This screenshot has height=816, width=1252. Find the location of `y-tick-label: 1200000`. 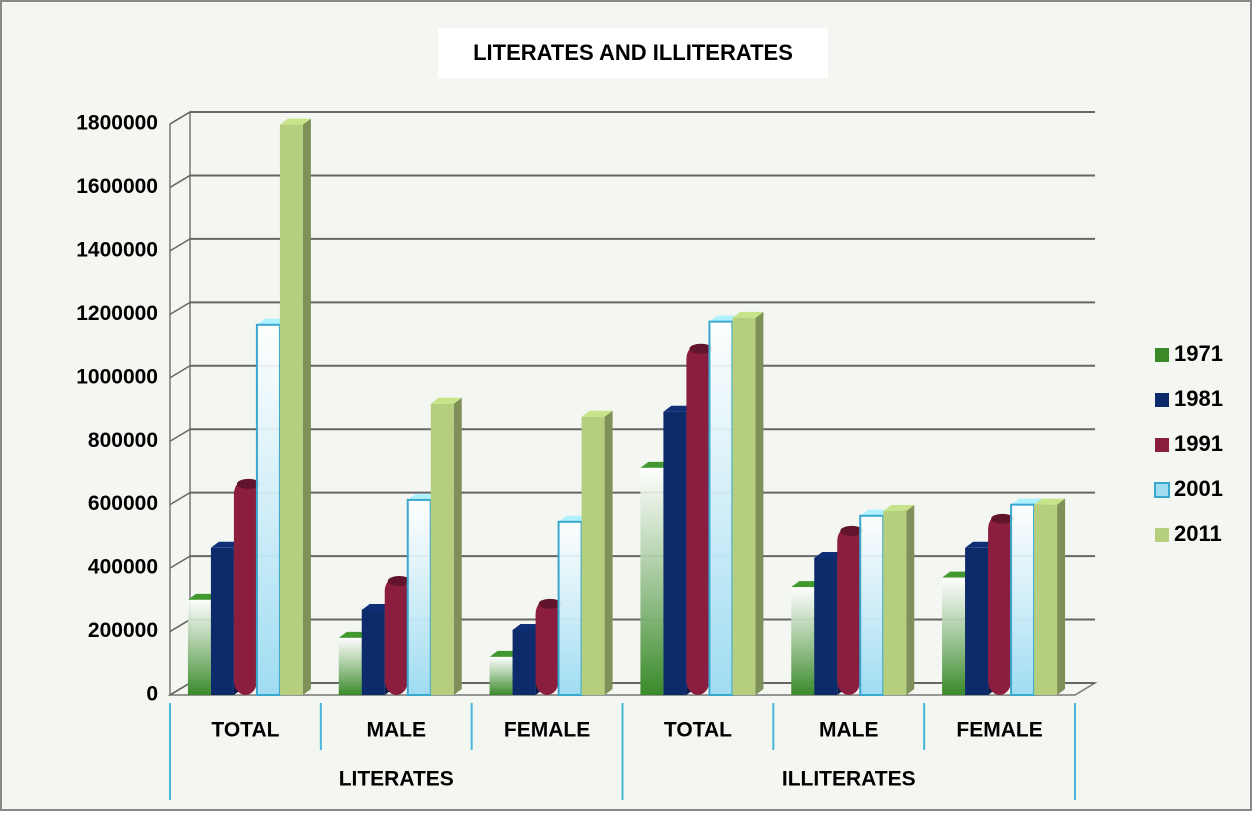

y-tick-label: 1200000 is located at coordinates (117, 313).